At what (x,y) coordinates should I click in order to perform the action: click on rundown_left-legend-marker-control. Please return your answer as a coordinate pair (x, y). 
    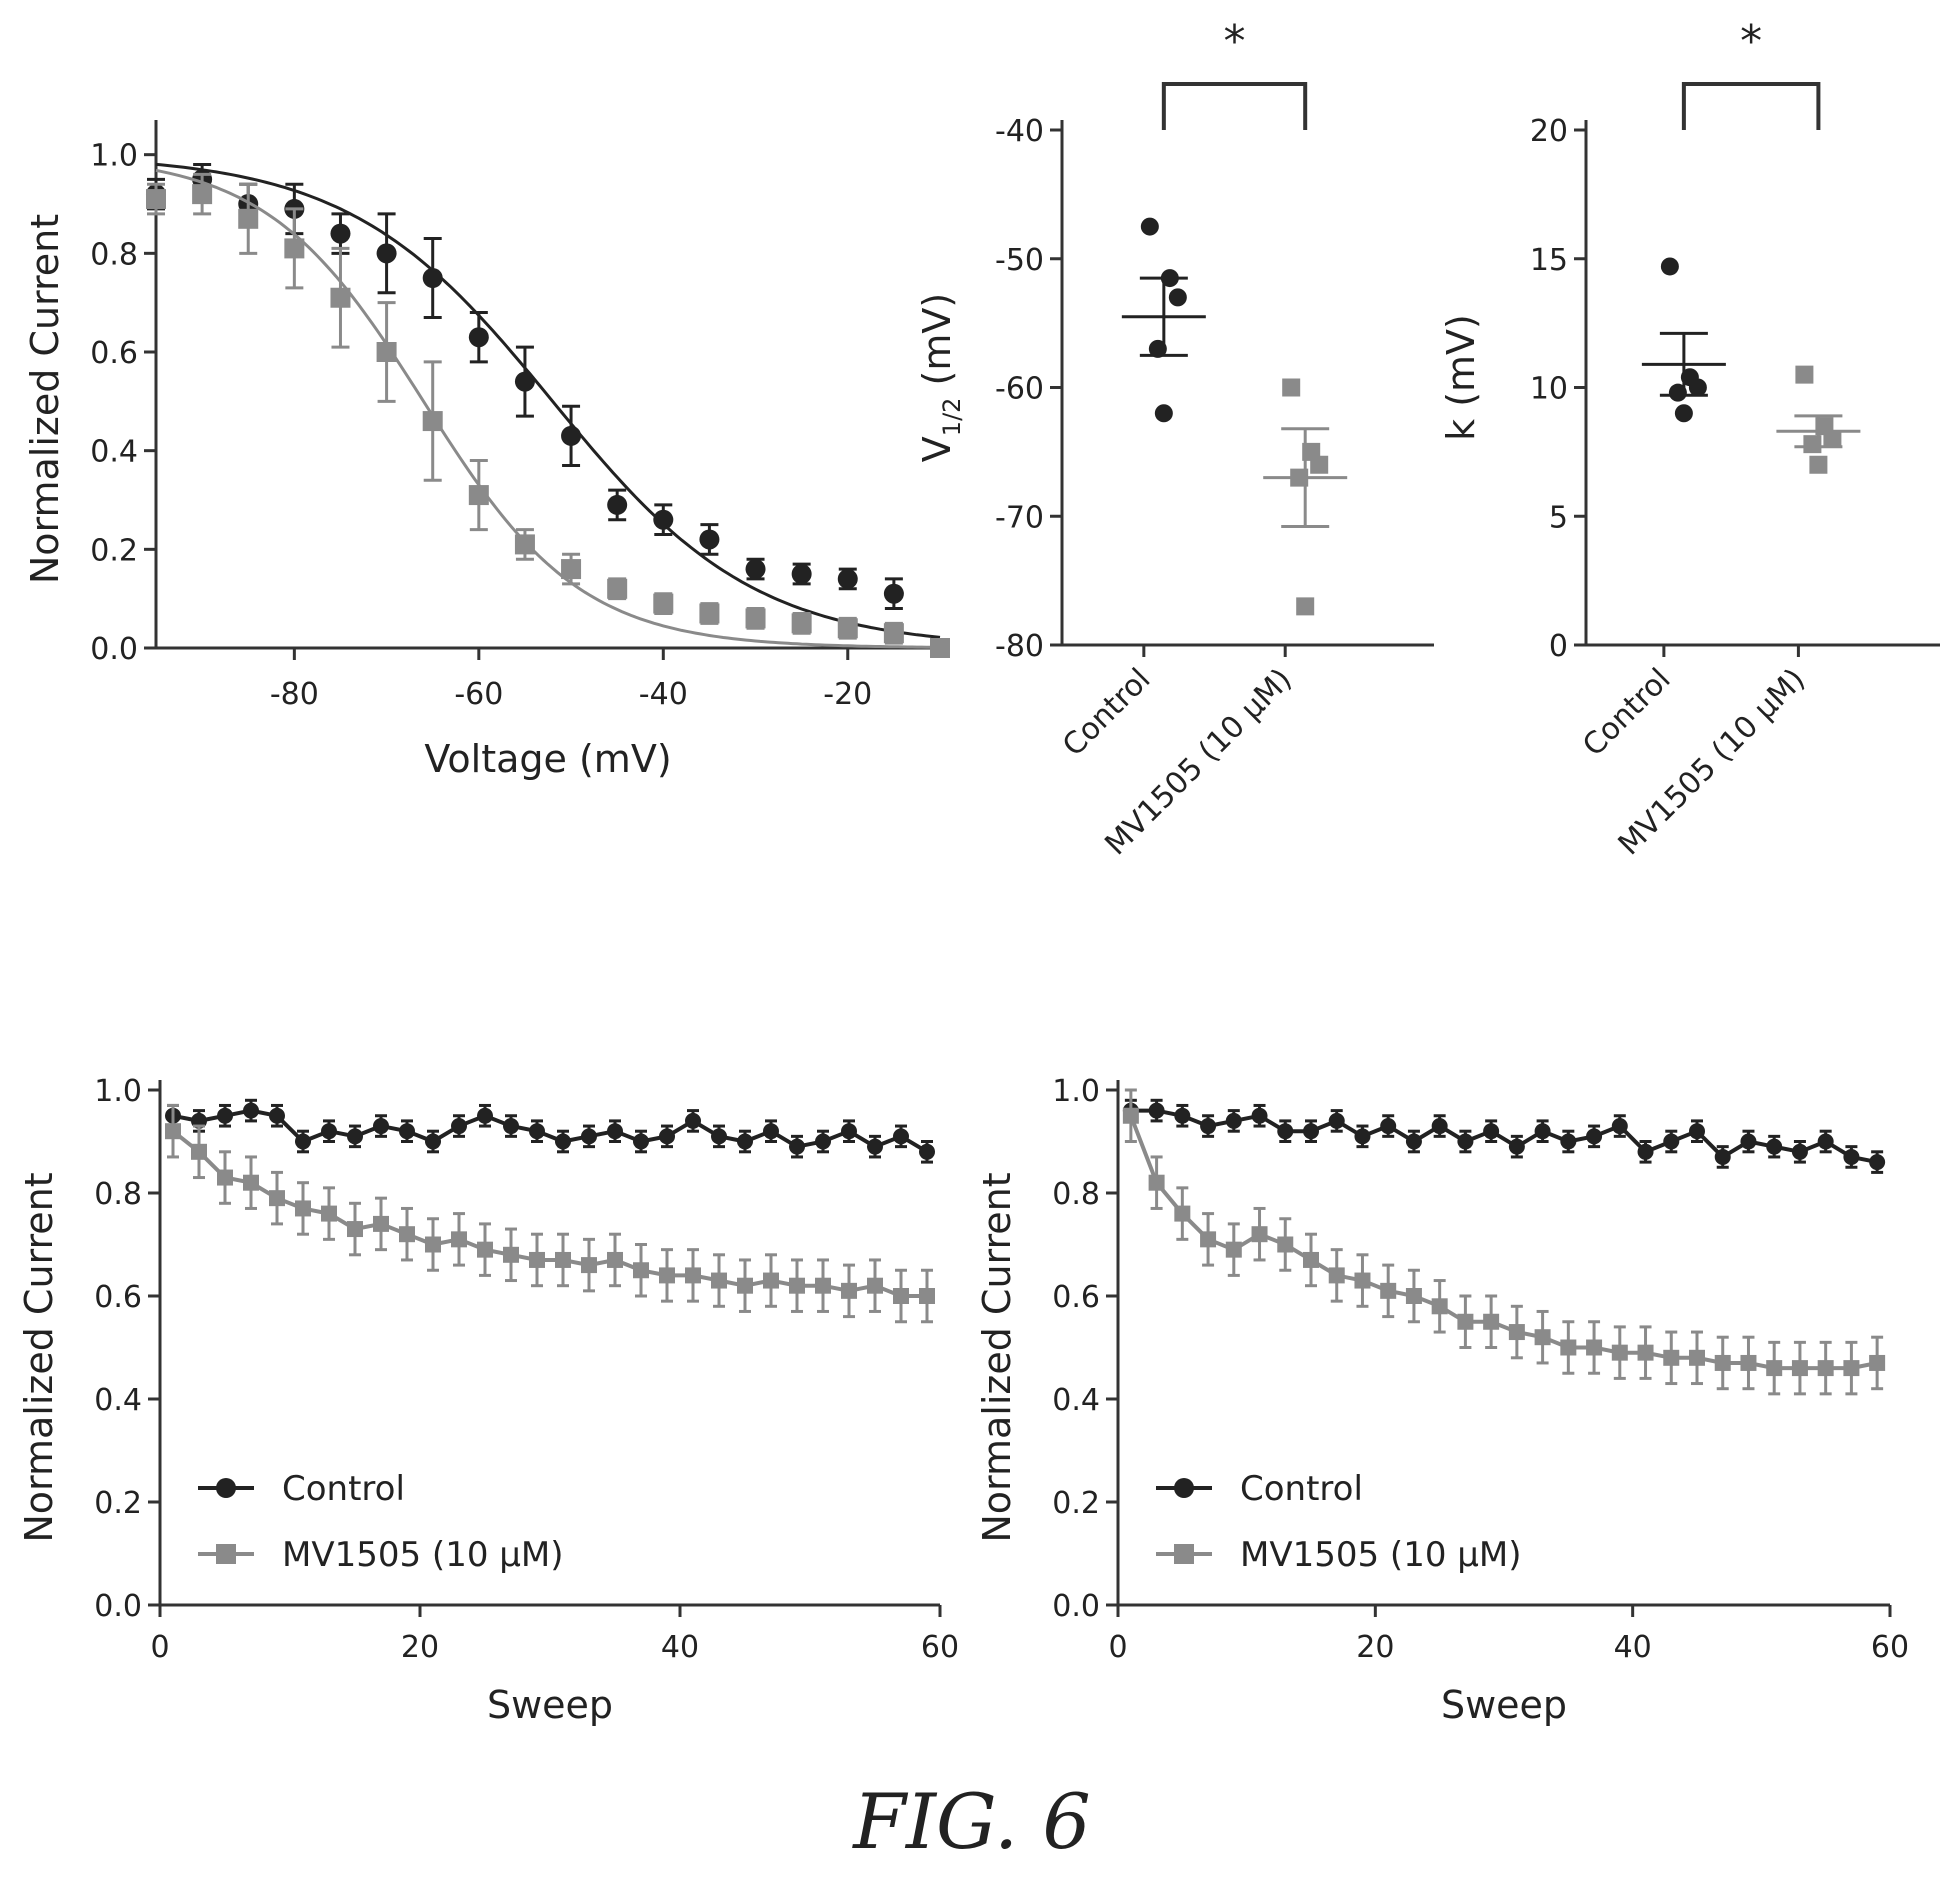
    Looking at the image, I should click on (226, 1488).